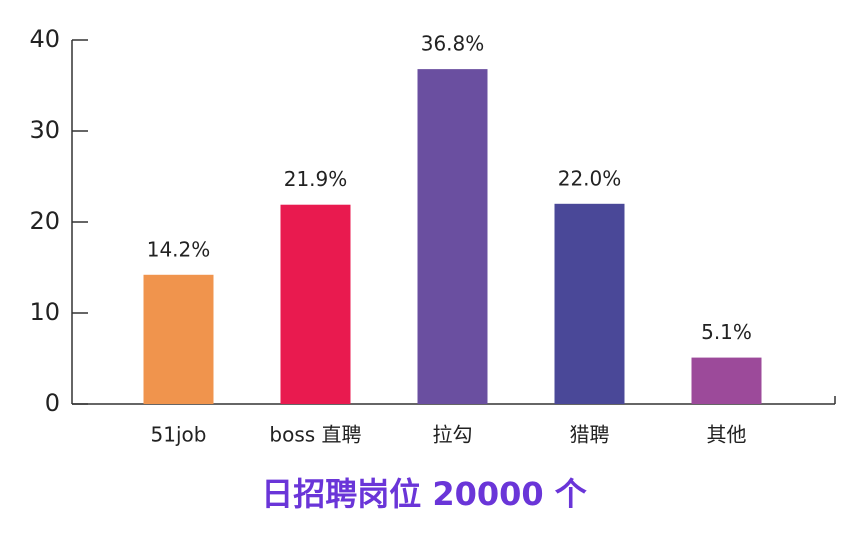  I want to click on x-tick-label: 其他, so click(727, 435).